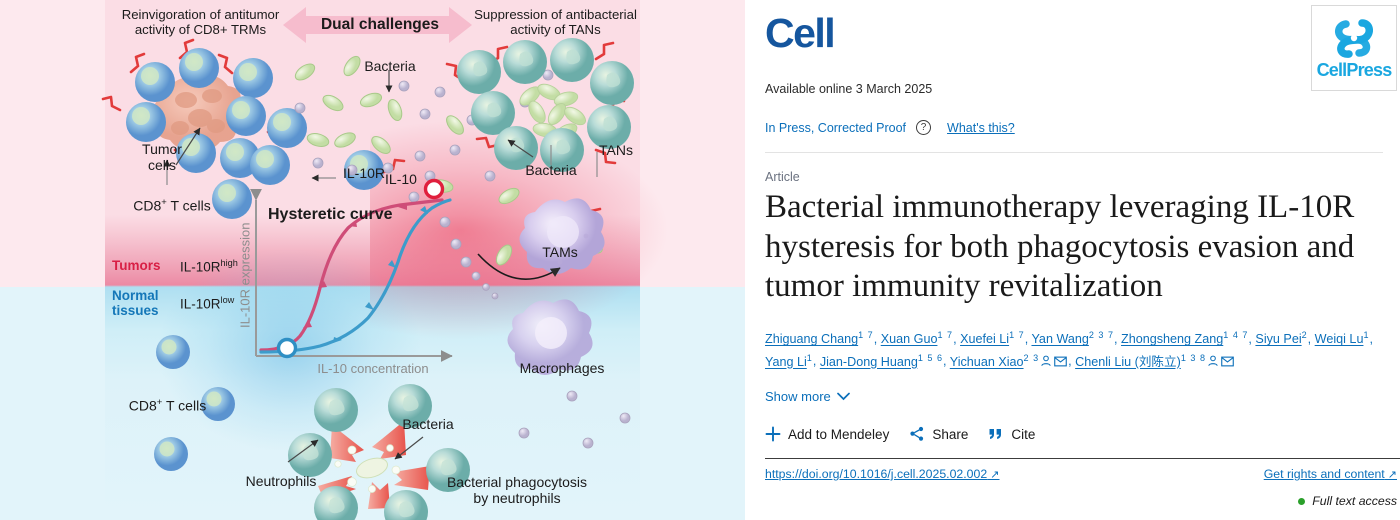 The width and height of the screenshot is (1400, 520). I want to click on low-state-marker, so click(287, 348).